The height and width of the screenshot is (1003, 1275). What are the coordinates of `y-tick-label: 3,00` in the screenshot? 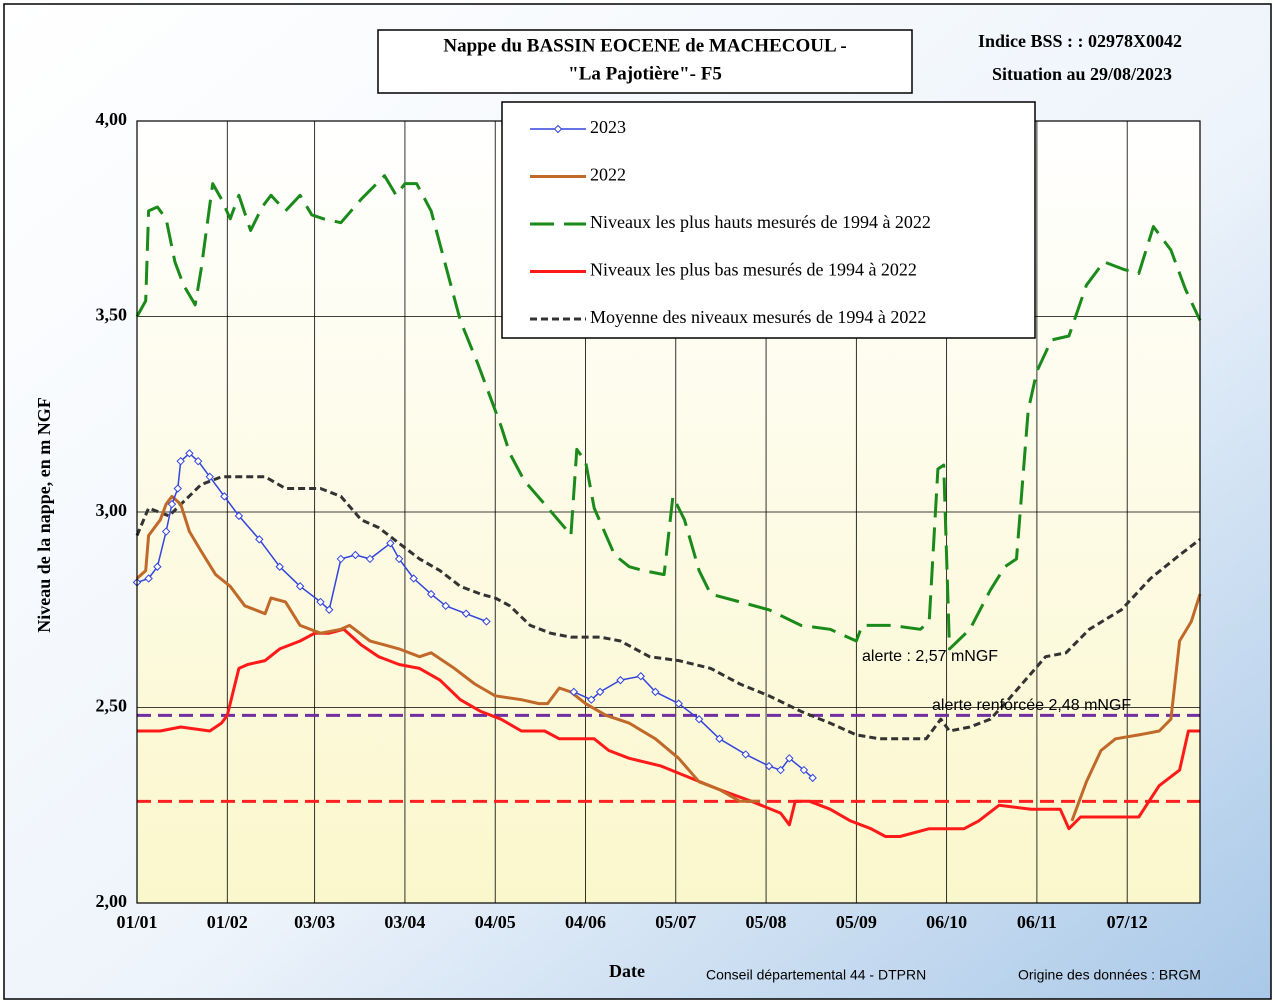 It's located at (112, 510).